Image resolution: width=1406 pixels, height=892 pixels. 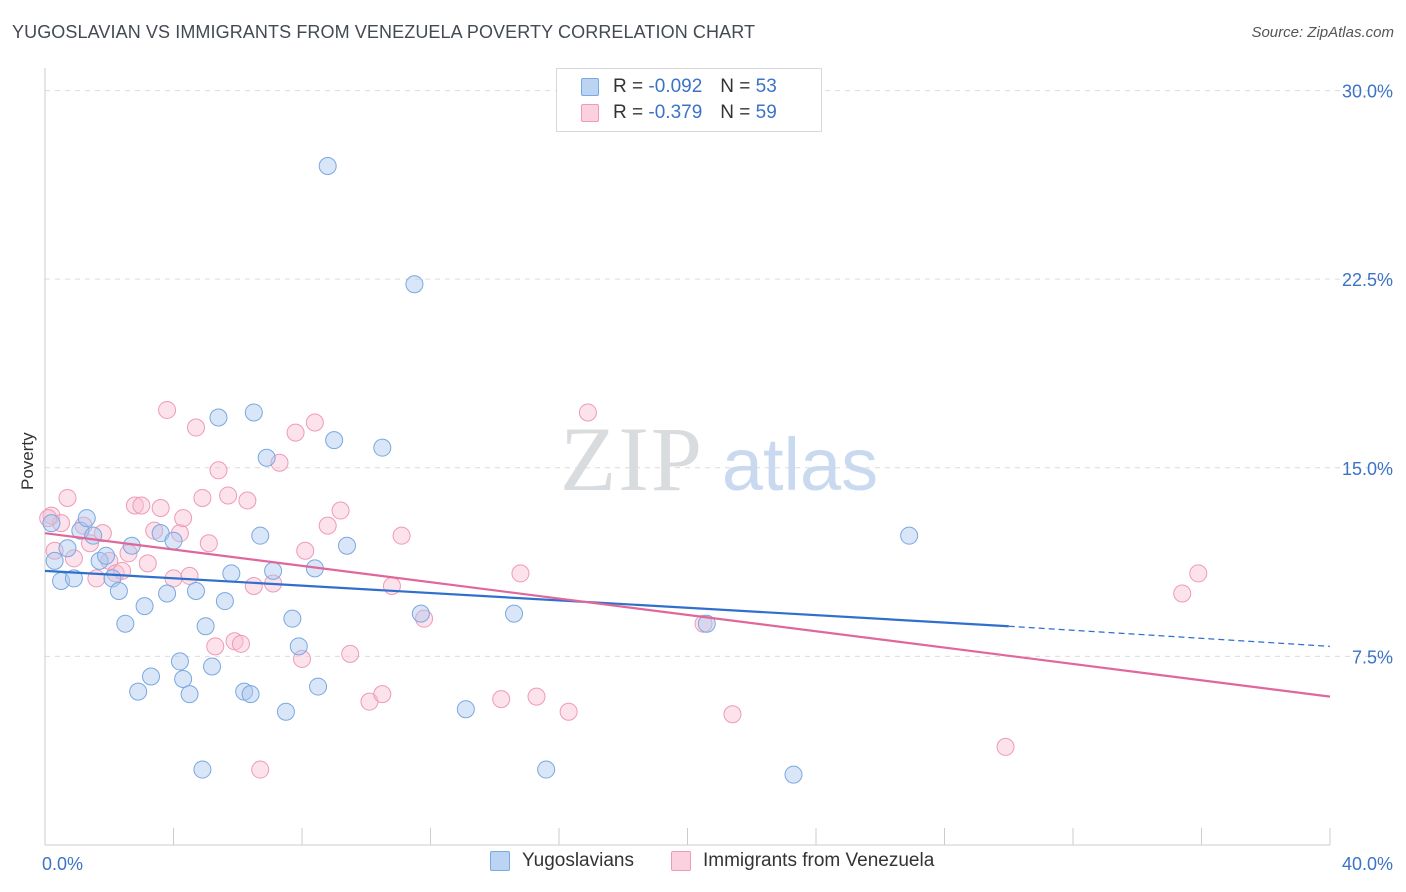 What do you see at coordinates (1169, 636) in the screenshot?
I see `trend-line-yugoslavians-extrapolated` at bounding box center [1169, 636].